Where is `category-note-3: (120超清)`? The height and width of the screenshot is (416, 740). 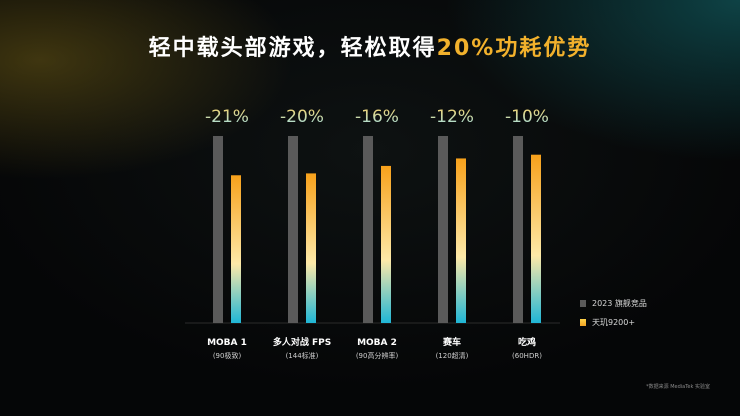 category-note-3: (120超清) is located at coordinates (452, 355).